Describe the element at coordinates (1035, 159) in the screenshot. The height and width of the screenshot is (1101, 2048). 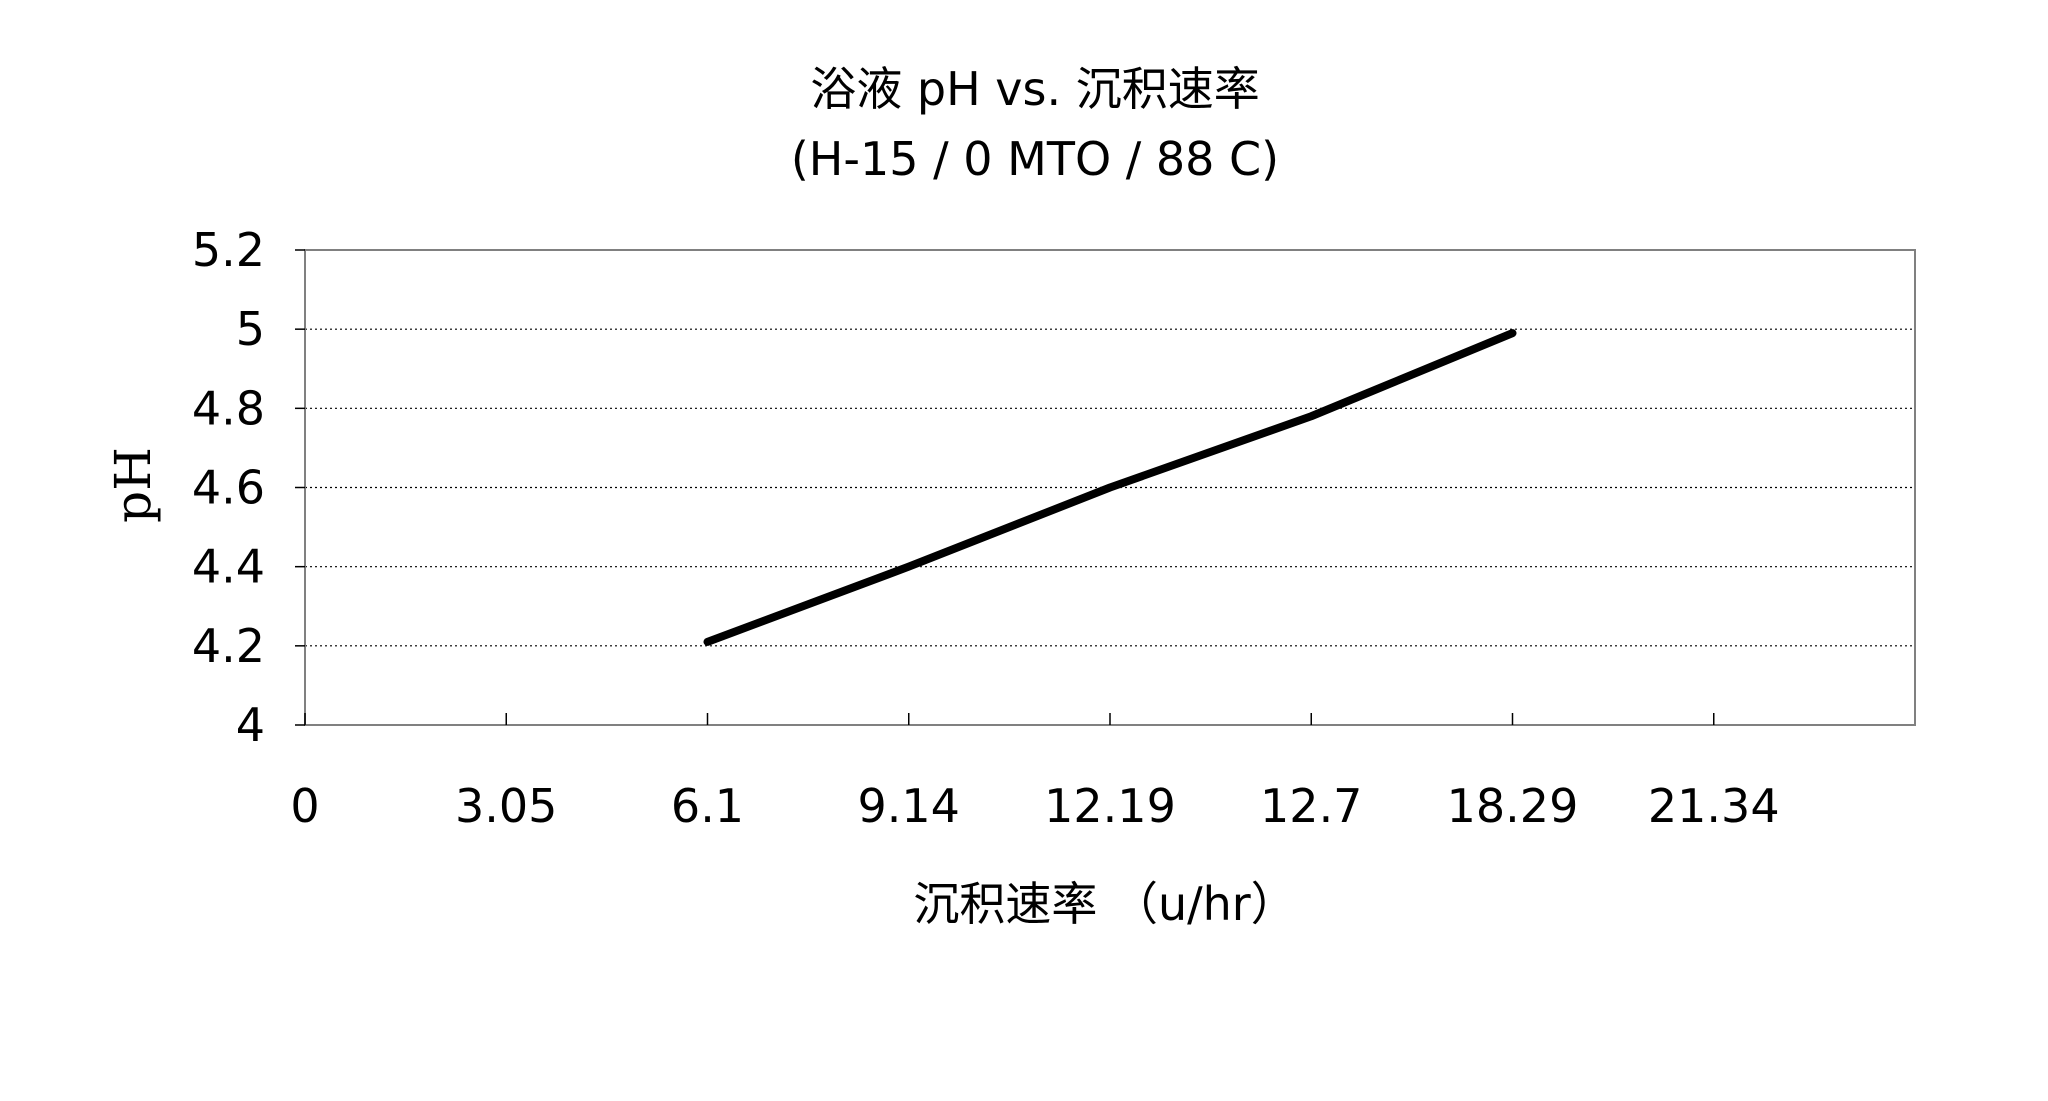
I see `chart-subtitle: (H-15 / 0 MTO / 88 C)` at that location.